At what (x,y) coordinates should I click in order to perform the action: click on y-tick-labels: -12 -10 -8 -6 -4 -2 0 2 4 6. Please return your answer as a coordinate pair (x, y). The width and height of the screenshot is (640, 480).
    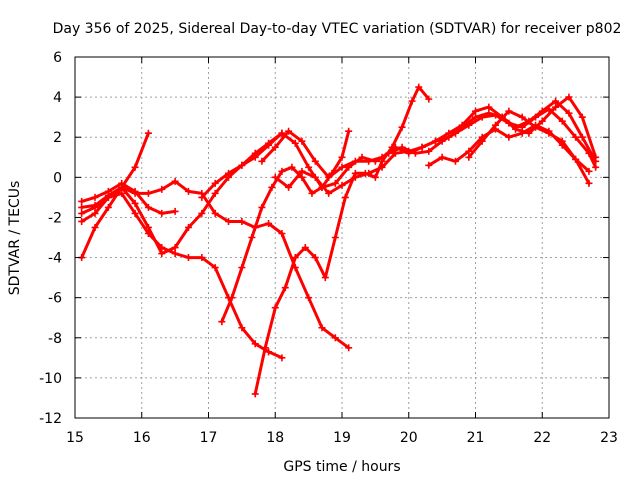
    Looking at the image, I should click on (50, 238).